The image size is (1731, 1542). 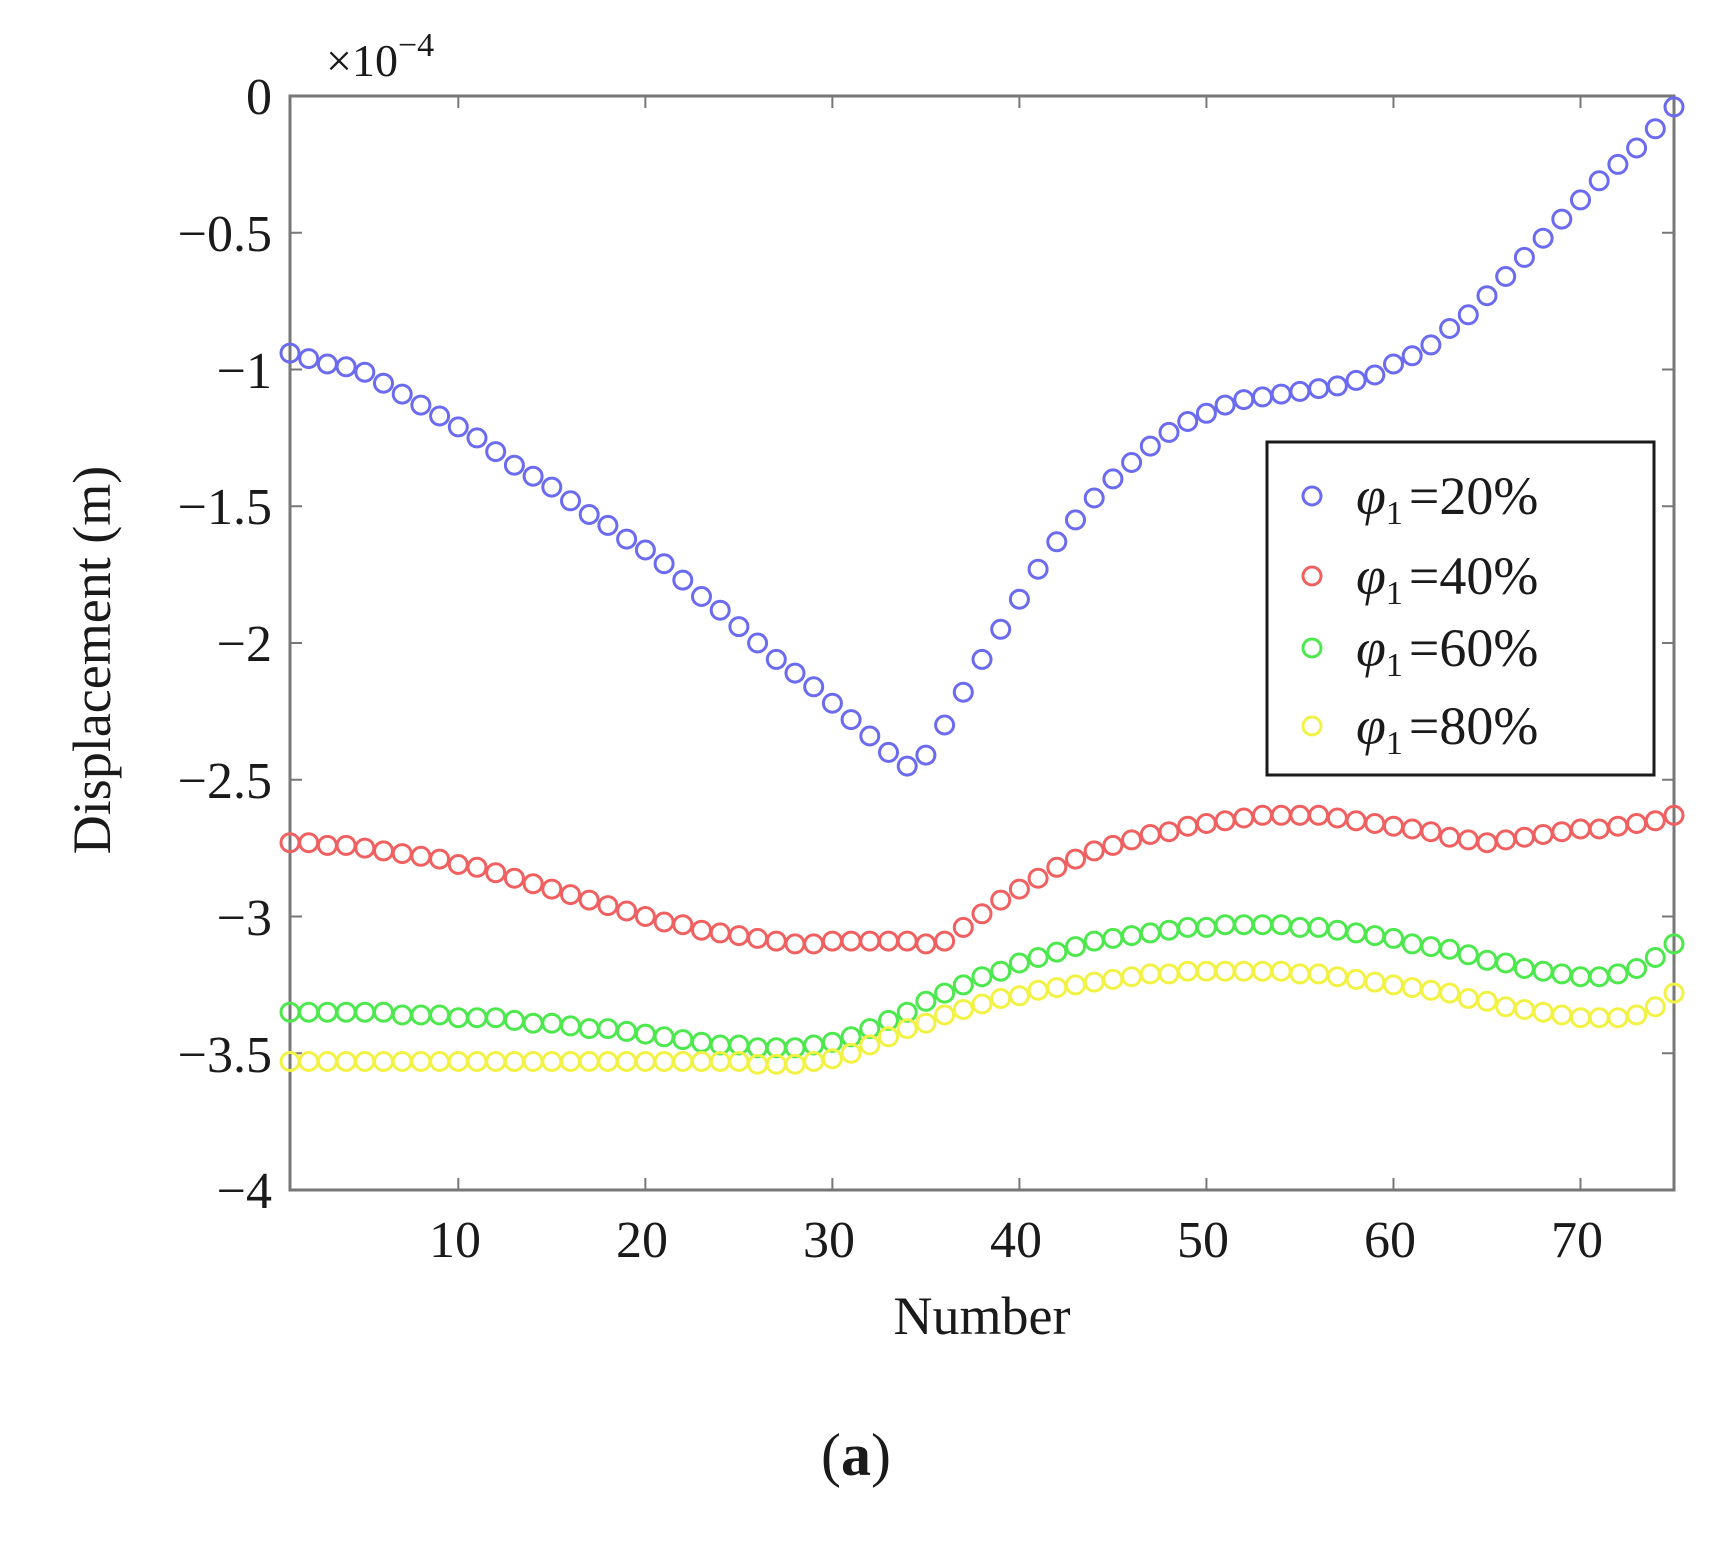 I want to click on y-tick-label: −1, so click(x=244, y=371).